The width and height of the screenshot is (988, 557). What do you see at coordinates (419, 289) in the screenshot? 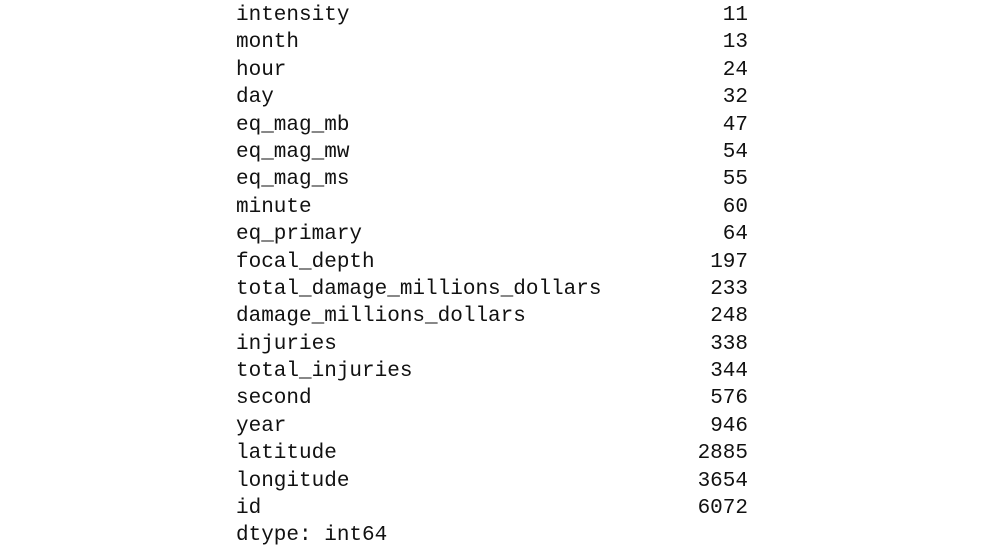
I see `row-label: total_damage_millions_dollars` at bounding box center [419, 289].